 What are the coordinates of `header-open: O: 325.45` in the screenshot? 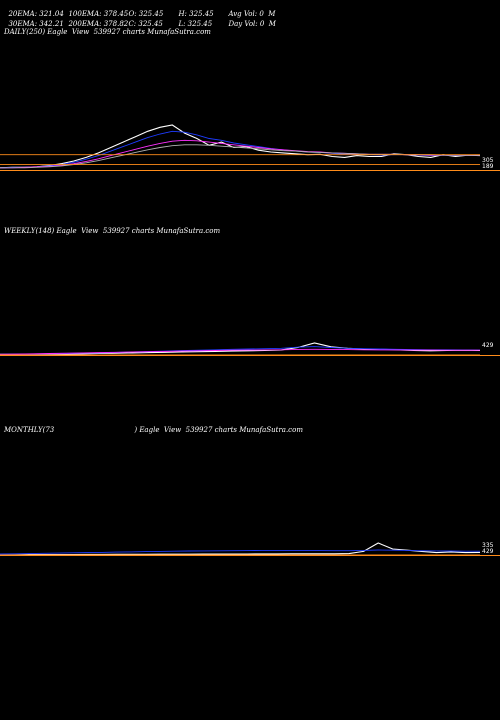 It's located at (146, 14).